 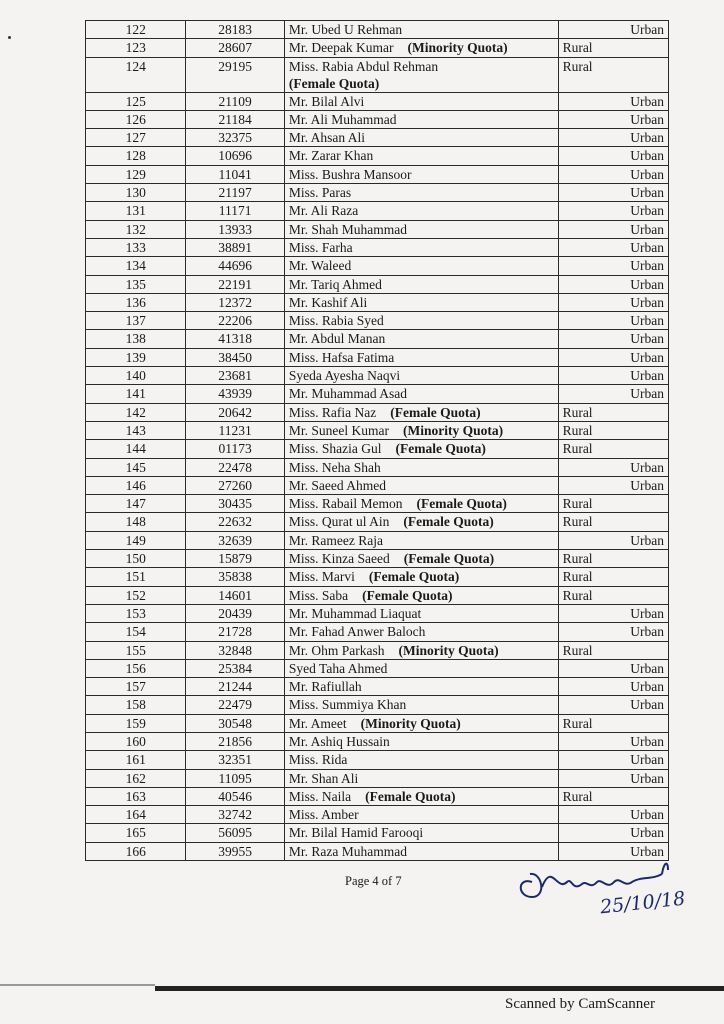 I want to click on roll-number-cell: 35838, so click(x=235, y=577).